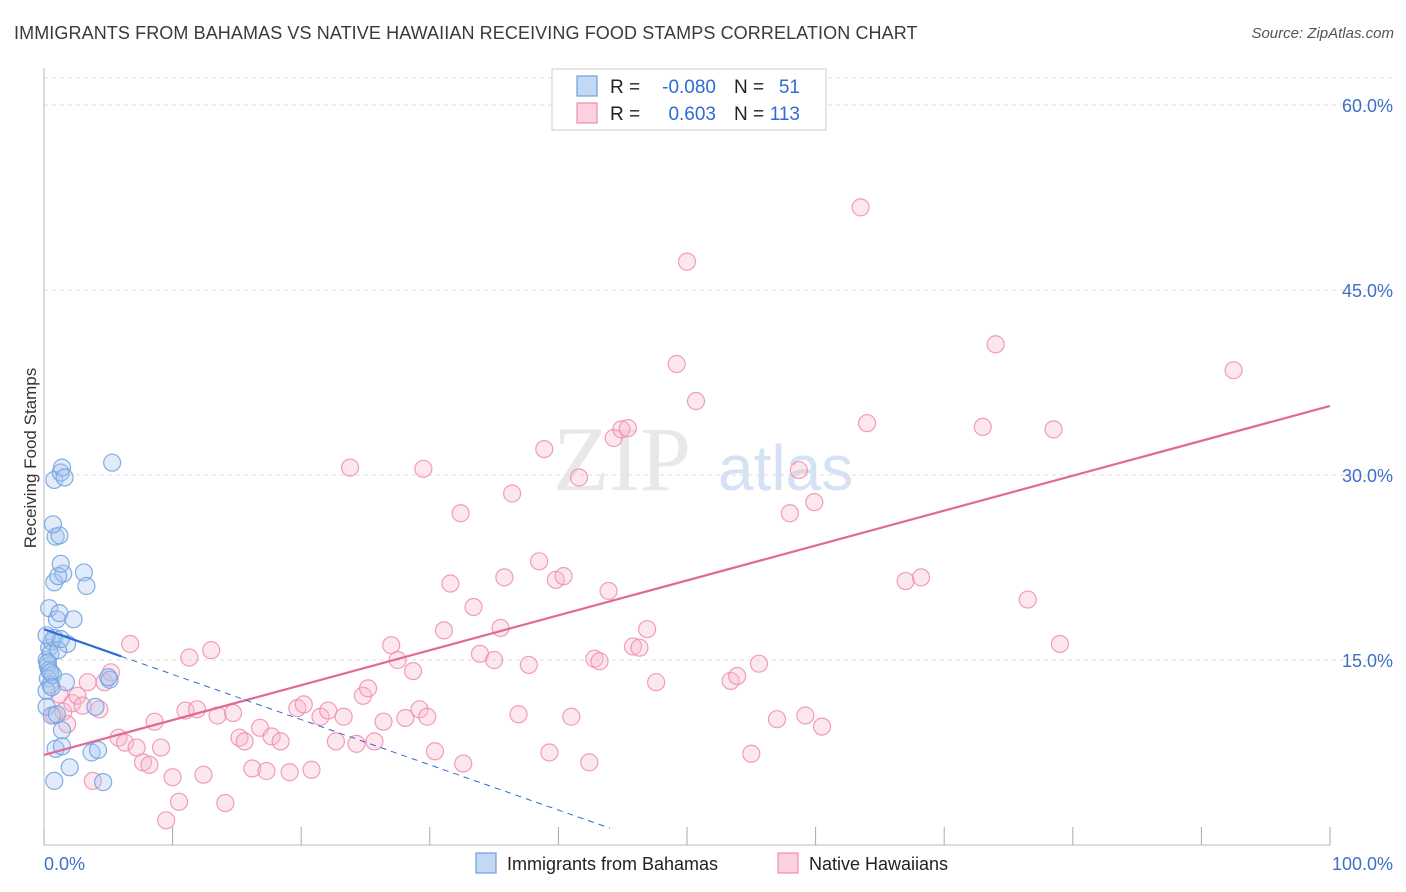 This screenshot has width=1406, height=892. What do you see at coordinates (749, 114) in the screenshot?
I see `legend-n-label-2: N =` at bounding box center [749, 114].